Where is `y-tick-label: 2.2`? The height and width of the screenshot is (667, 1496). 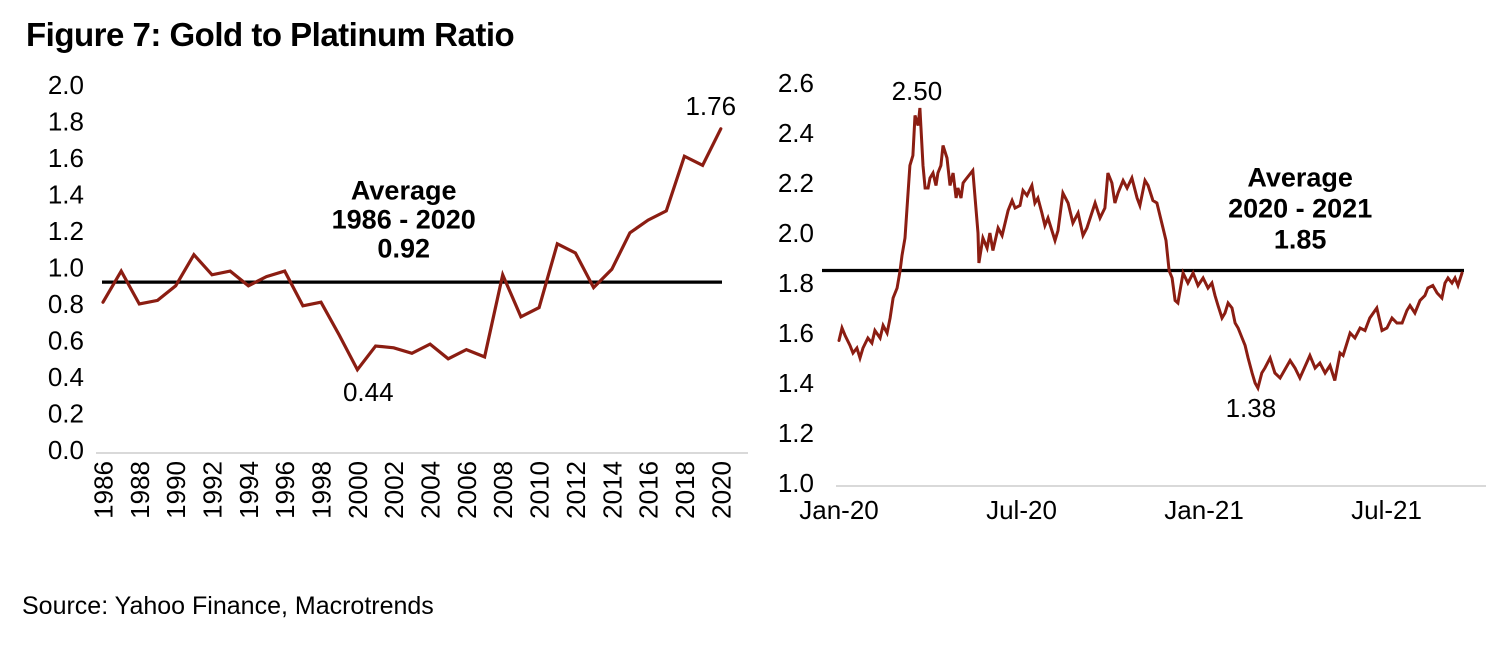 y-tick-label: 2.2 is located at coordinates (796, 183).